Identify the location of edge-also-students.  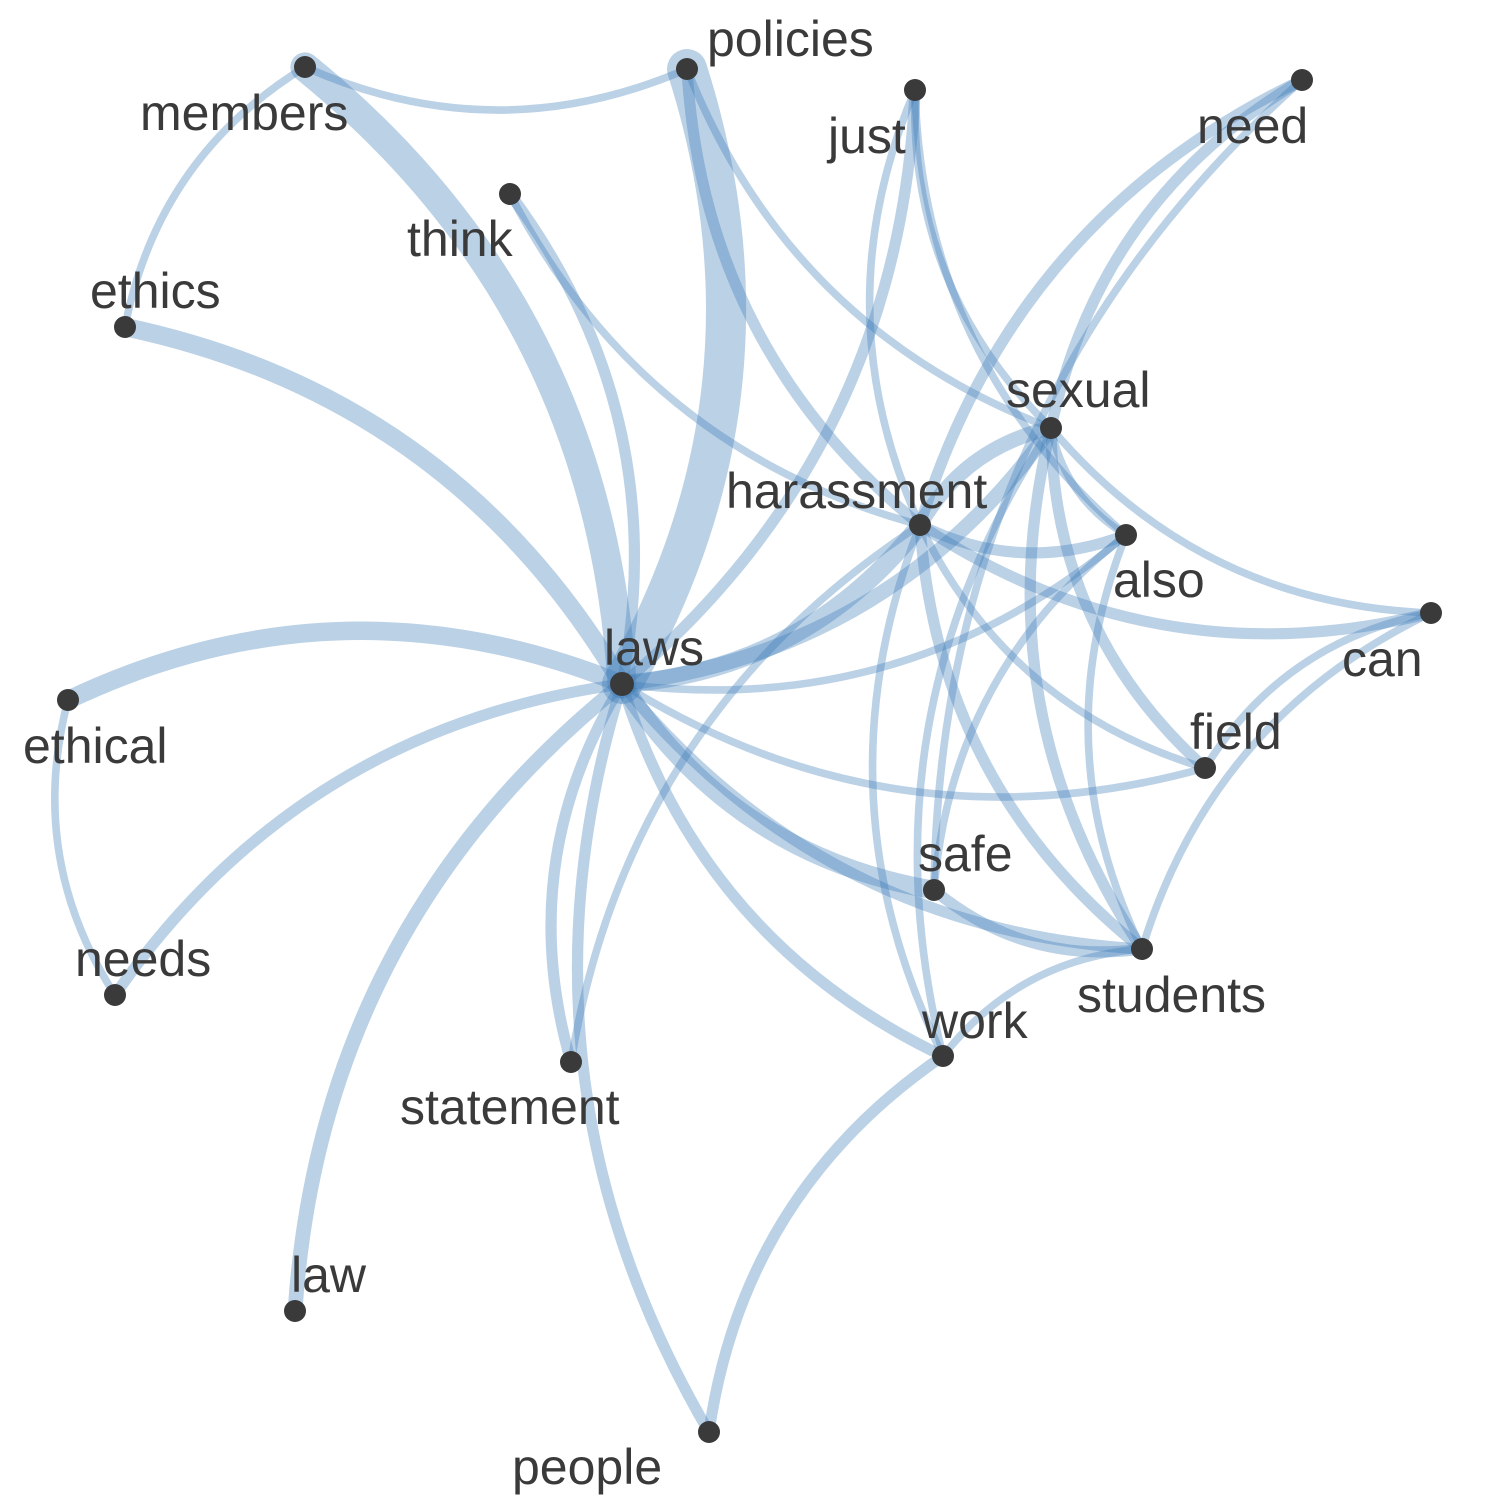
(1115, 742).